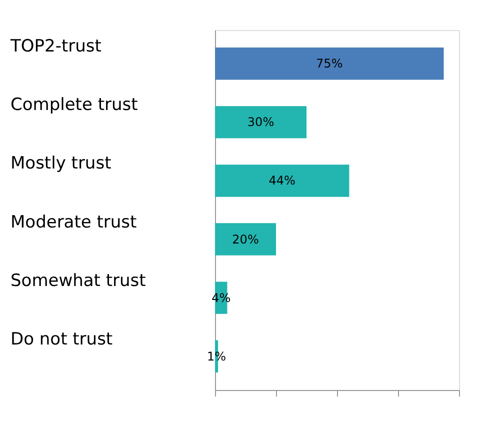 The width and height of the screenshot is (500, 421). I want to click on y-tick-label: Moderate trust, so click(74, 222).